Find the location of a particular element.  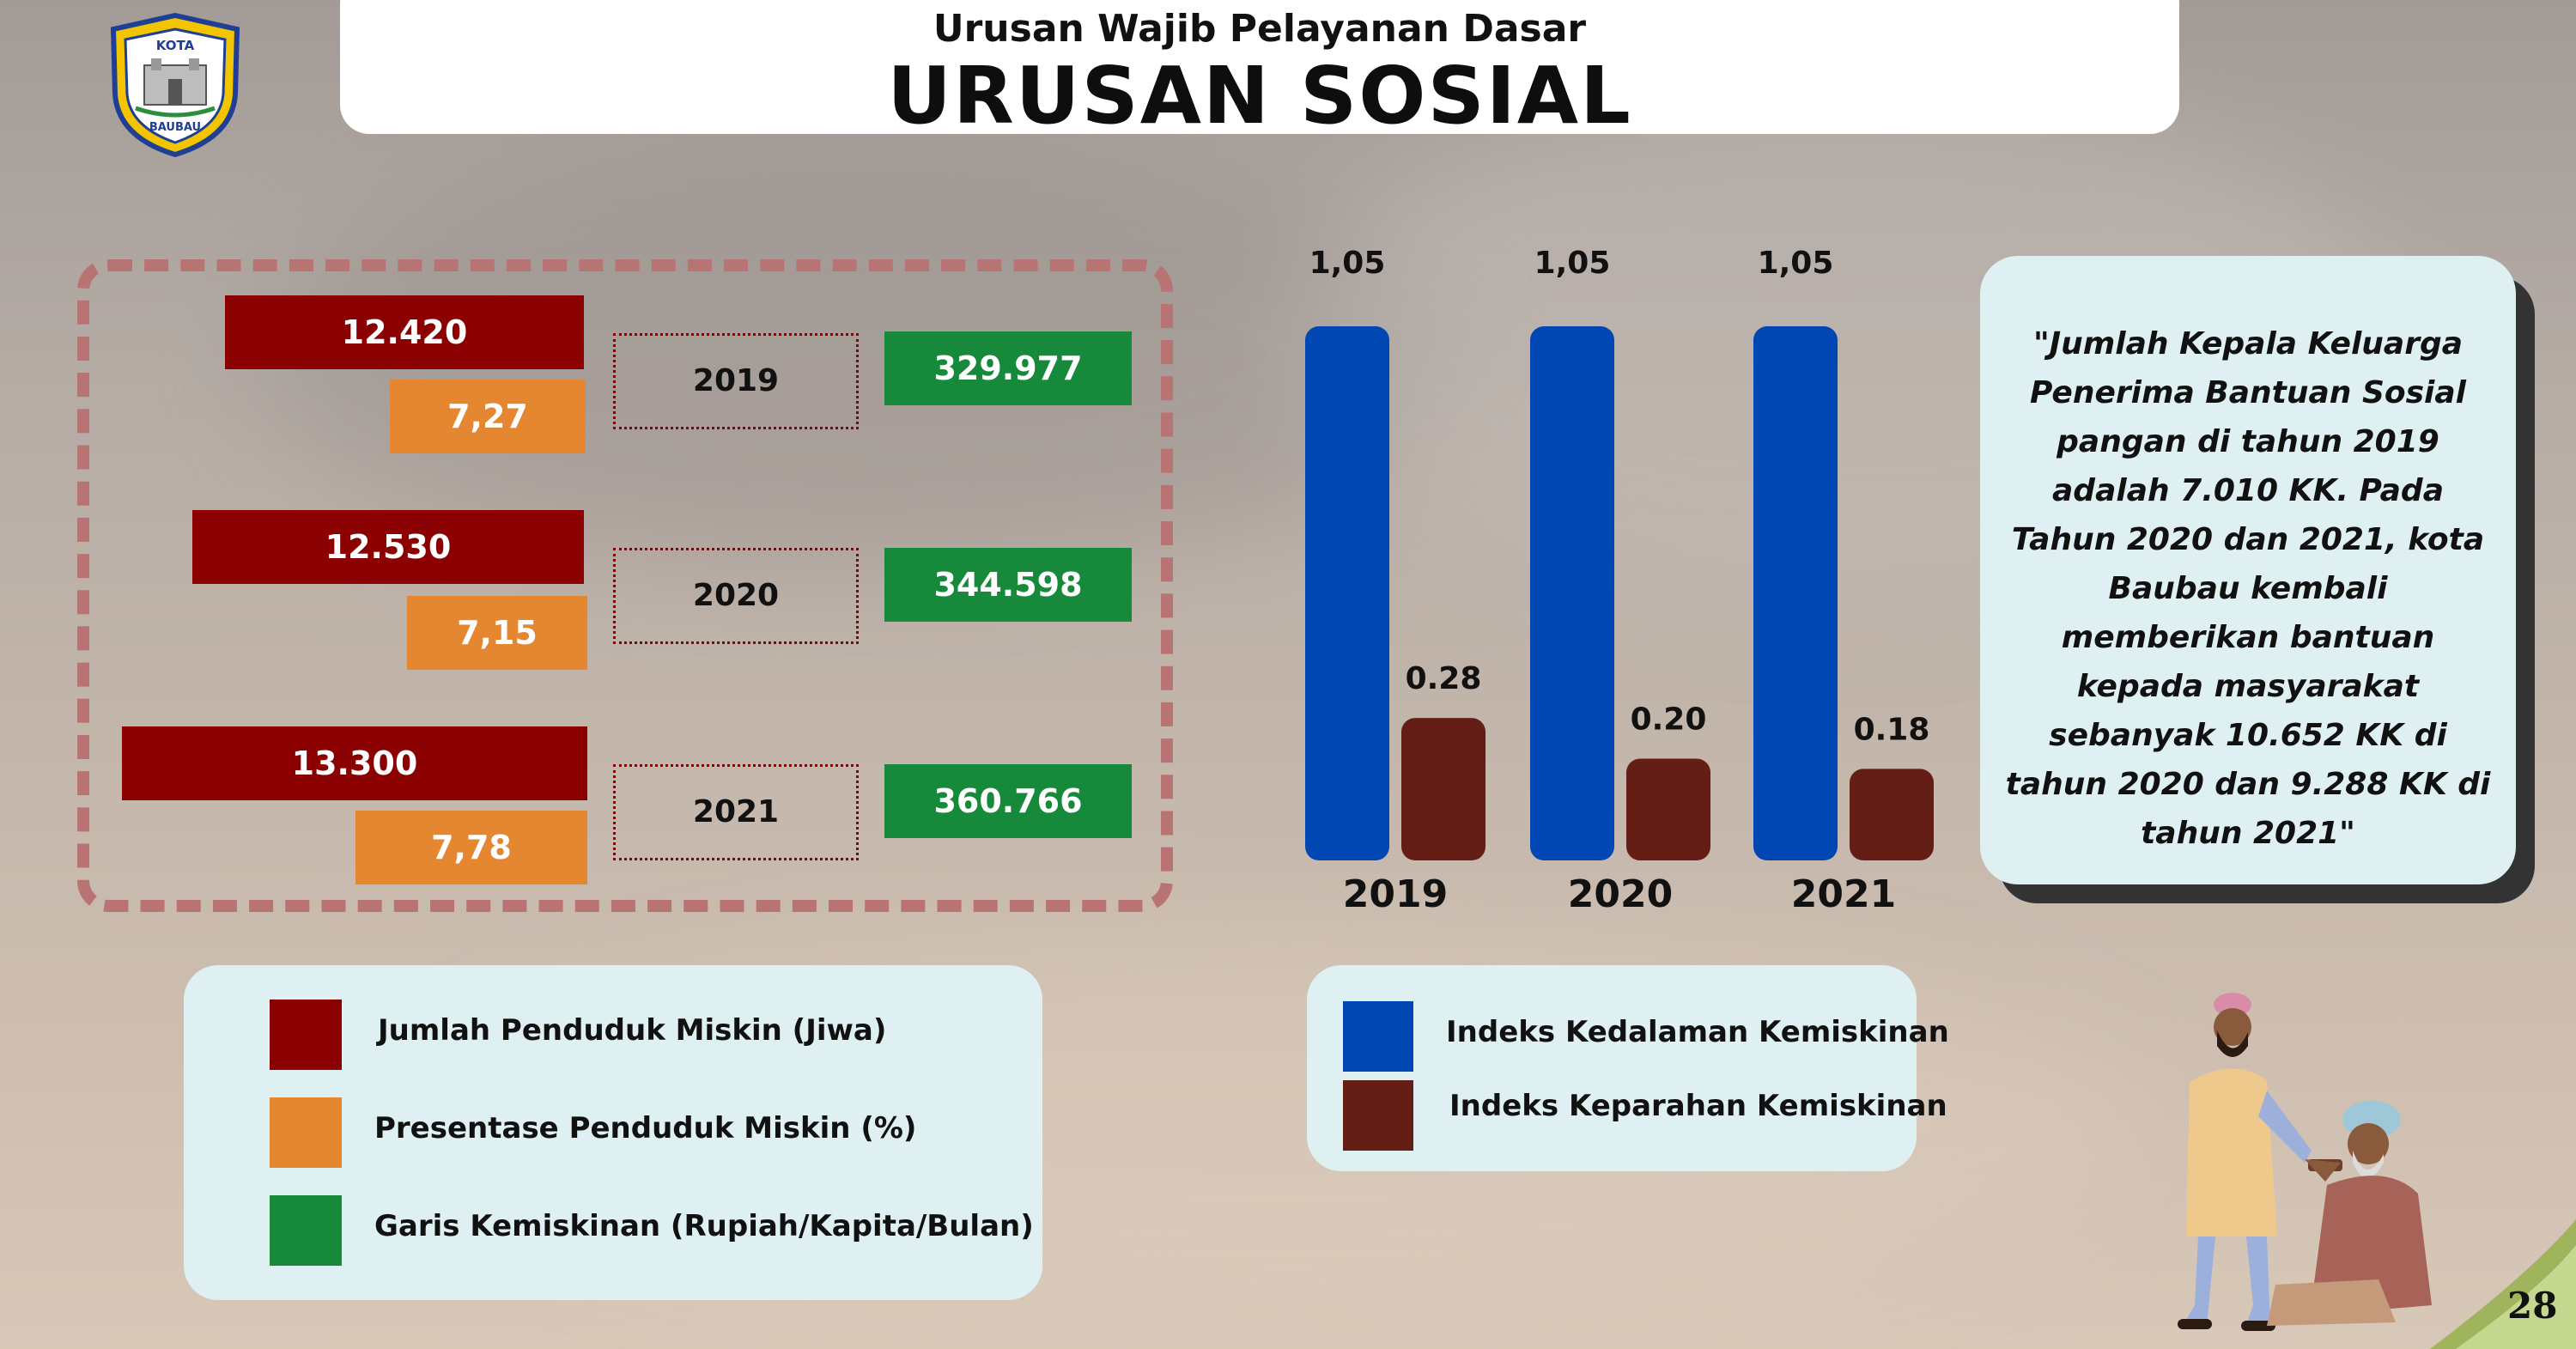

legend-label-depth-index: Indeks Kedalaman Kemiskinan is located at coordinates (1697, 1032).